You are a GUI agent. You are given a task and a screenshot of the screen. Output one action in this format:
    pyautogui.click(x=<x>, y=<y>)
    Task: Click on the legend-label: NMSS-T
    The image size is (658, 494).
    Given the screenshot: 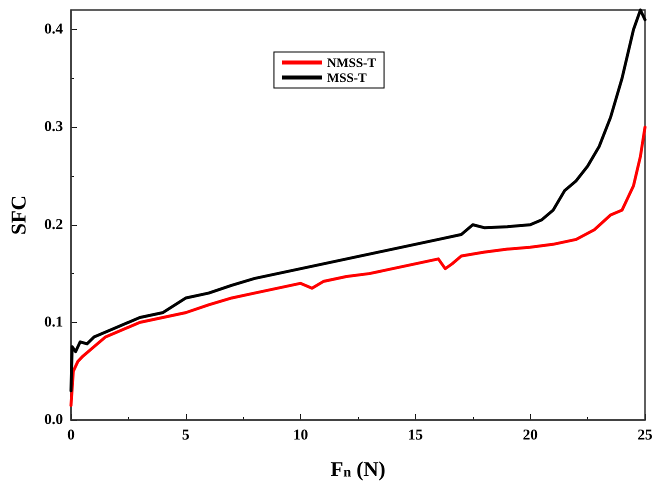 What is the action you would take?
    pyautogui.click(x=351, y=62)
    